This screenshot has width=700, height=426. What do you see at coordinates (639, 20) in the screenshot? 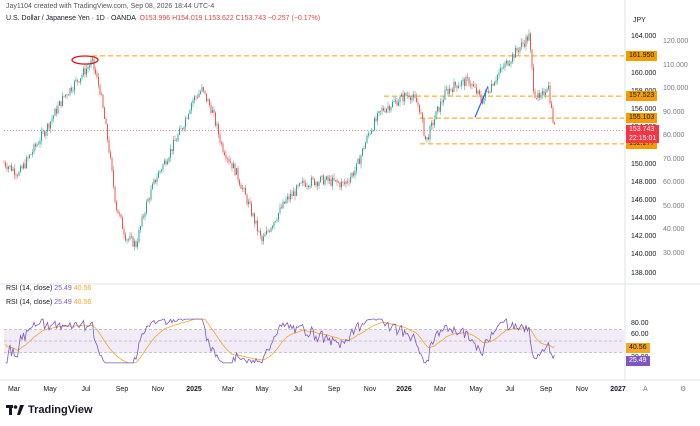
I see `currency-label: JPY` at bounding box center [639, 20].